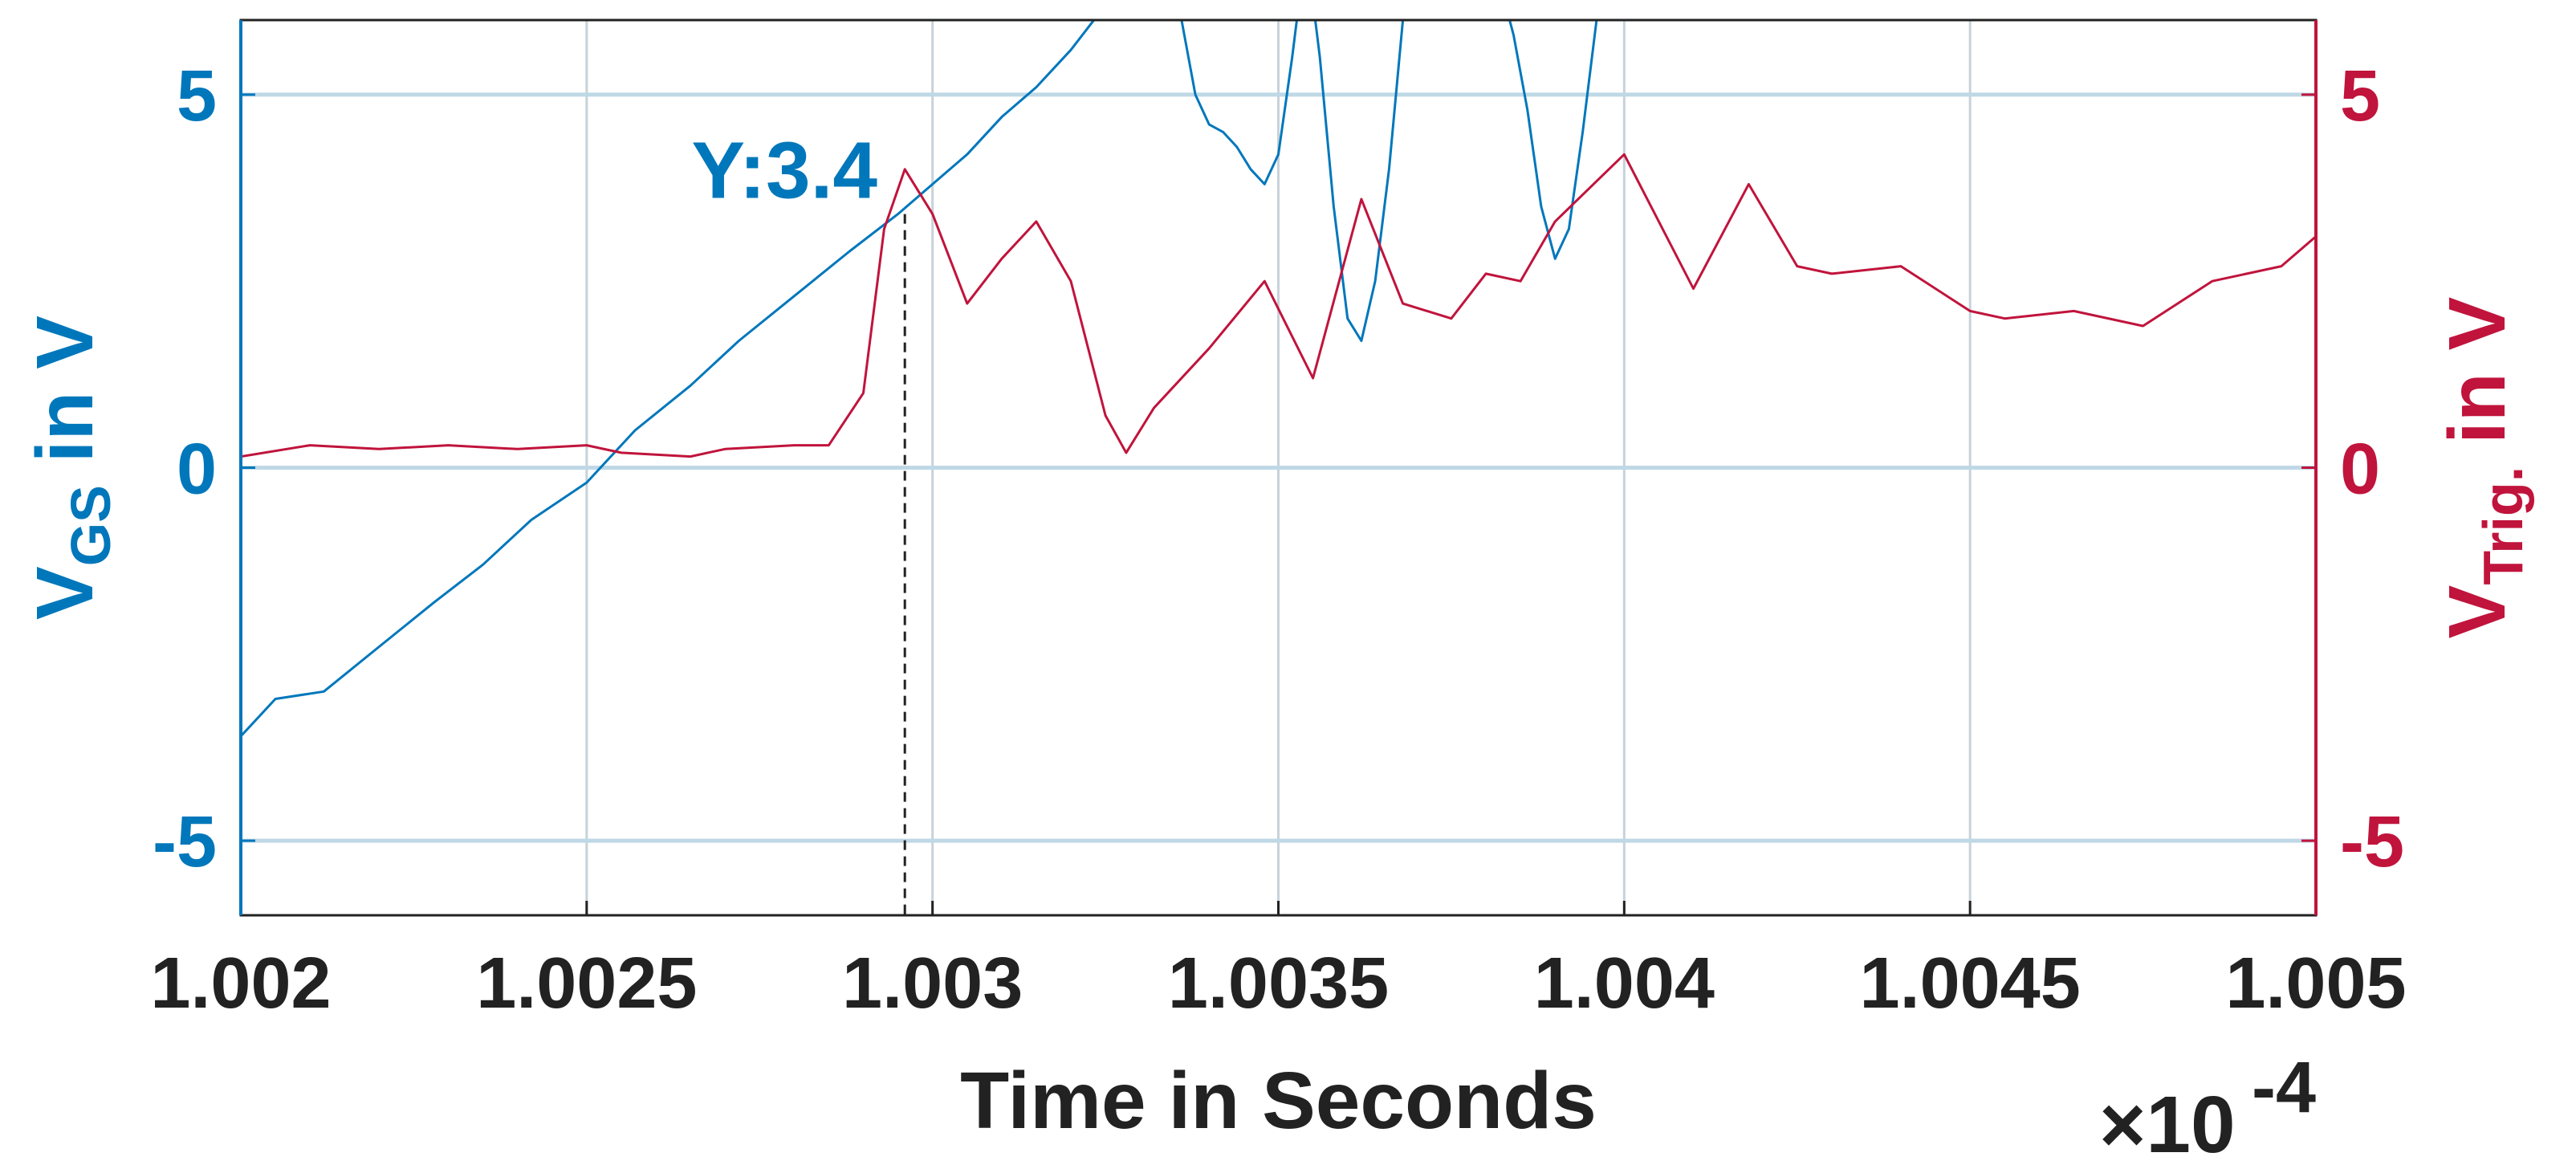 Image resolution: width=2576 pixels, height=1173 pixels. I want to click on right-y-tick-label: -5, so click(2372, 842).